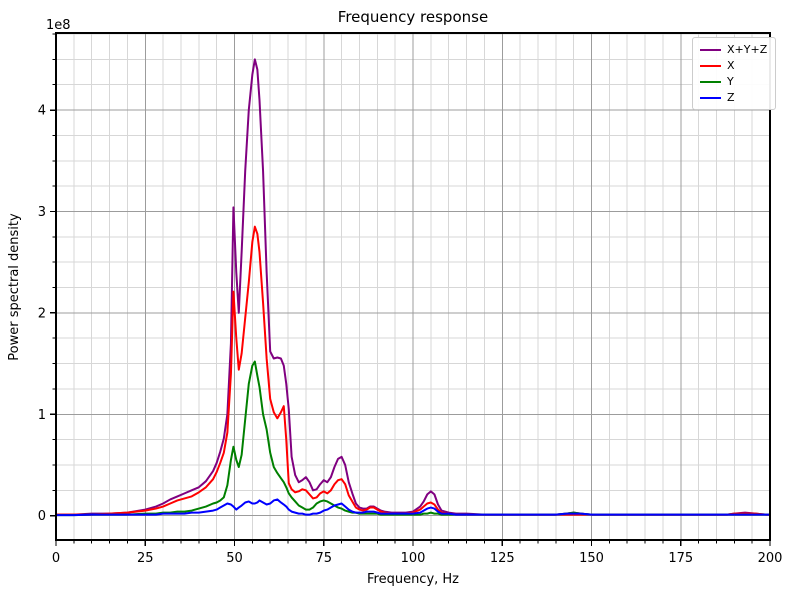 The height and width of the screenshot is (600, 800). Describe the element at coordinates (413, 579) in the screenshot. I see `x-axis-label: Frequency, Hz` at that location.